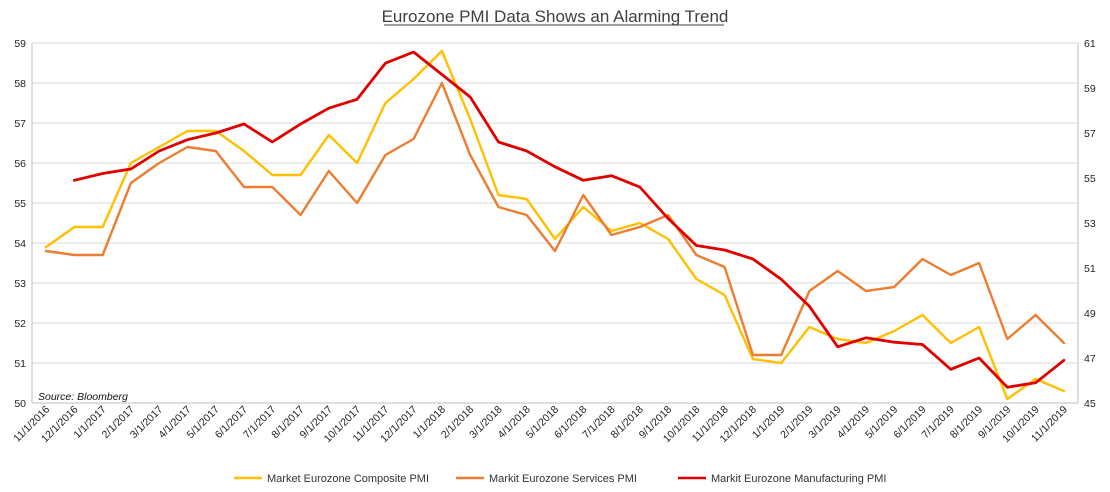 This screenshot has height=492, width=1110. What do you see at coordinates (1090, 179) in the screenshot?
I see `right-y-tick-label: 55` at bounding box center [1090, 179].